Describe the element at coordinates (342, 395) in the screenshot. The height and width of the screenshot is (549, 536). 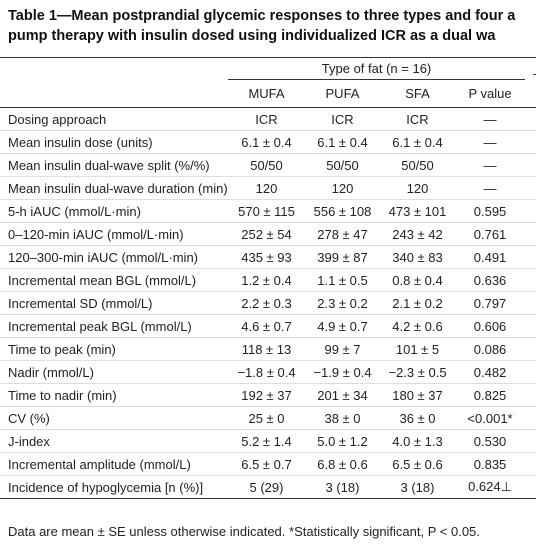
I see `cell: 201 ± 34` at that location.